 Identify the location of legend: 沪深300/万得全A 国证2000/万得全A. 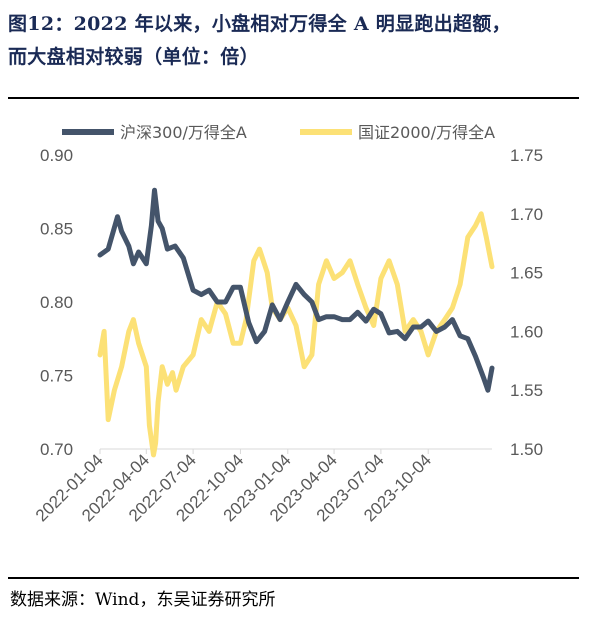
(278, 132).